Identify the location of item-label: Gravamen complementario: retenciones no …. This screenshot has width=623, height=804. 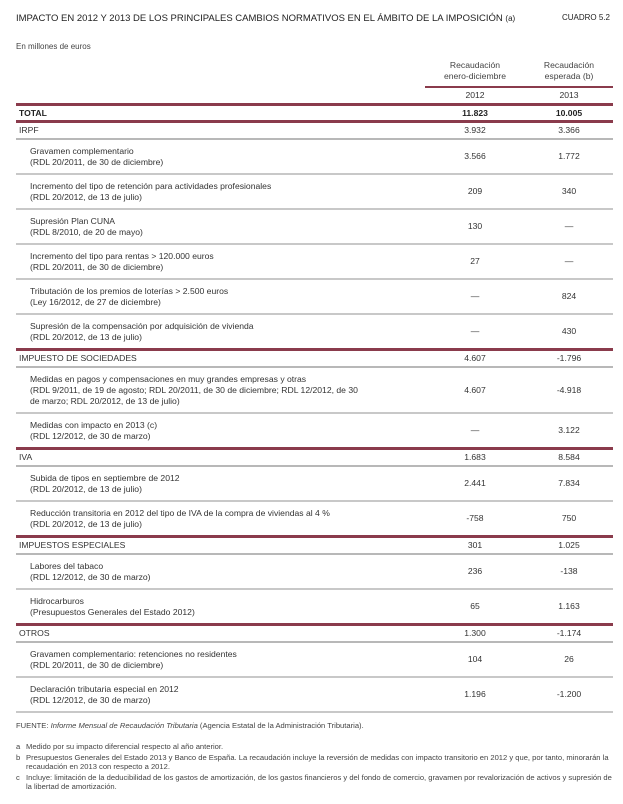
(220, 660).